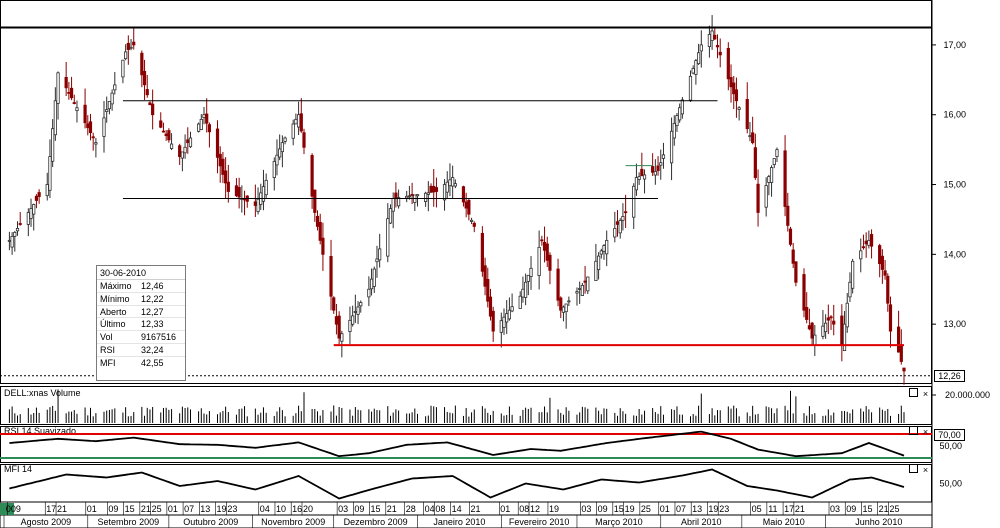 The width and height of the screenshot is (1000, 528). What do you see at coordinates (757, 509) in the screenshot?
I see `day-tick-label: 05` at bounding box center [757, 509].